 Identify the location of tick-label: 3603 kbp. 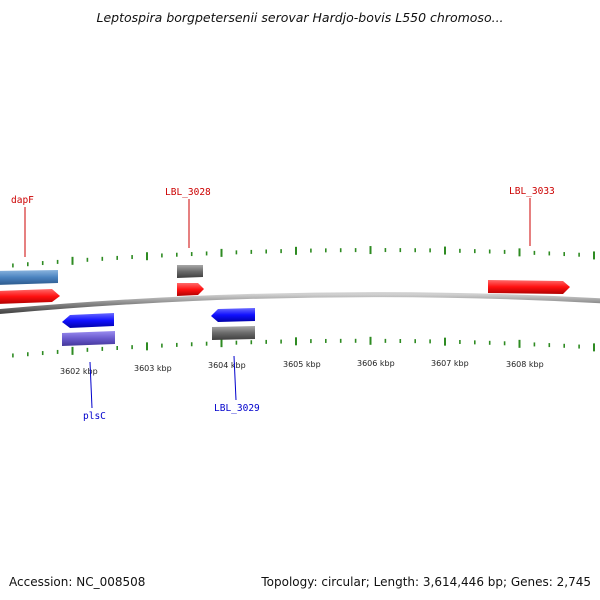
(153, 368).